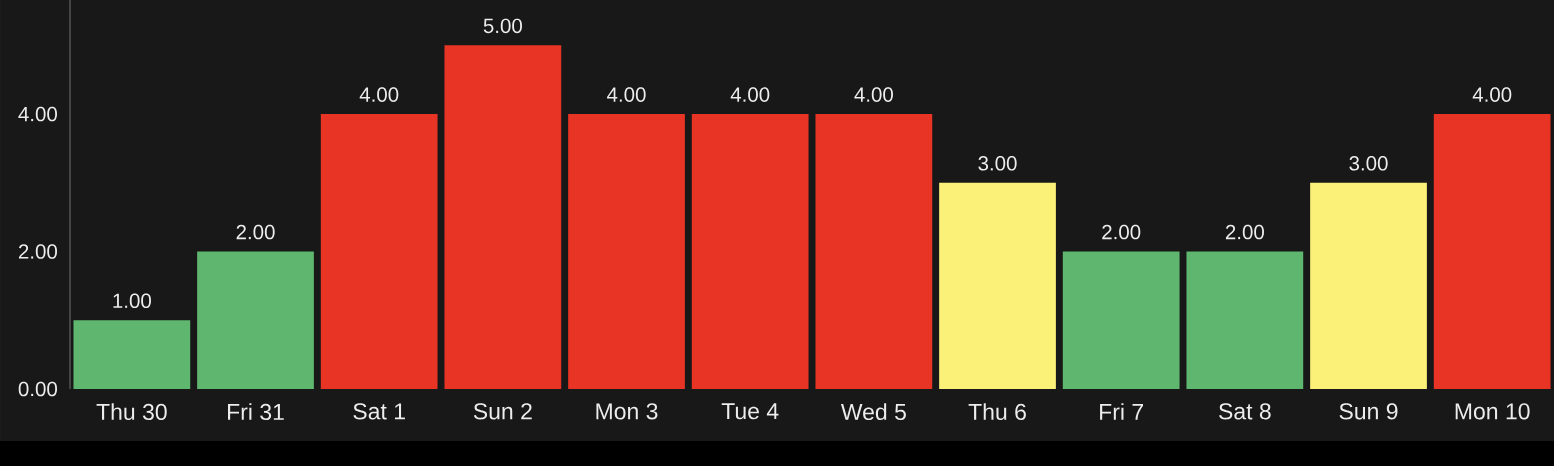  What do you see at coordinates (997, 412) in the screenshot?
I see `x-tick-label: Thu 6` at bounding box center [997, 412].